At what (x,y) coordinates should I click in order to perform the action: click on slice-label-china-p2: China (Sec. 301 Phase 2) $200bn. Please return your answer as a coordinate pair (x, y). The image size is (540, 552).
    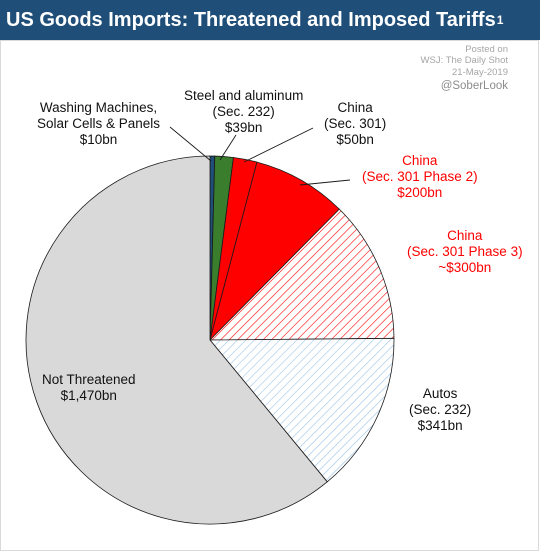
    Looking at the image, I should click on (420, 177).